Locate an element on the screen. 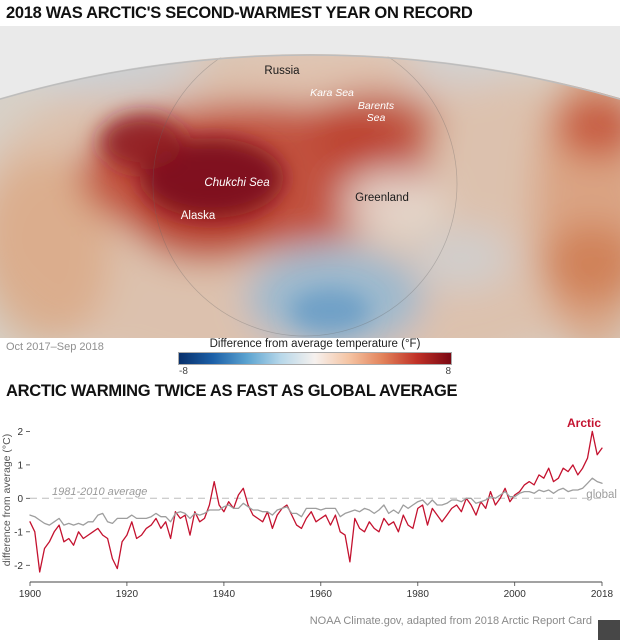 This screenshot has width=620, height=640. colorbar-min-label: -8 is located at coordinates (183, 371).